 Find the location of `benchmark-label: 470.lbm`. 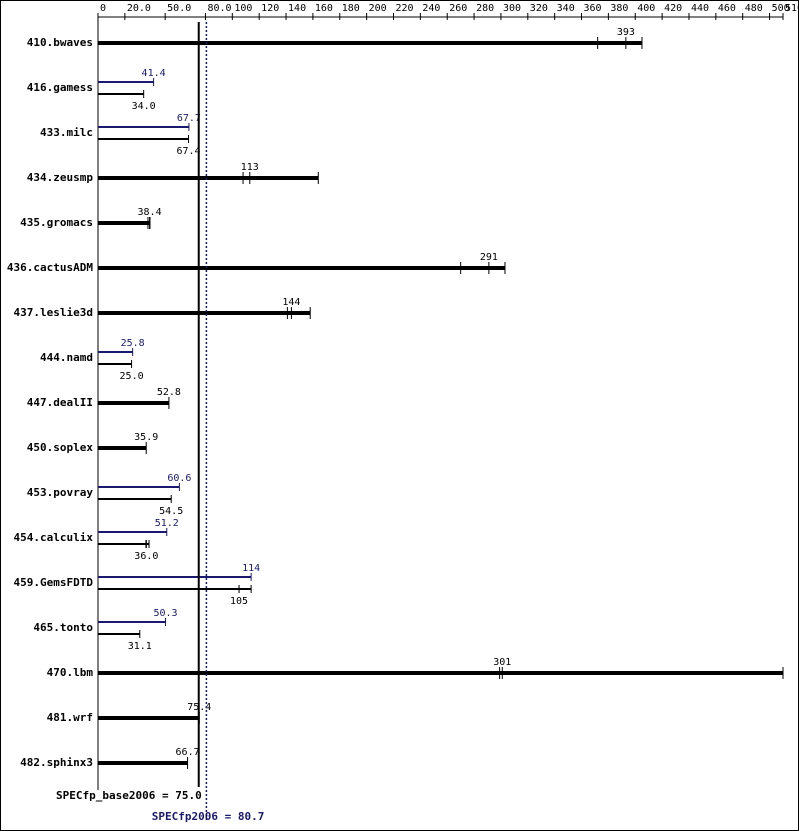

benchmark-label: 470.lbm is located at coordinates (70, 672).